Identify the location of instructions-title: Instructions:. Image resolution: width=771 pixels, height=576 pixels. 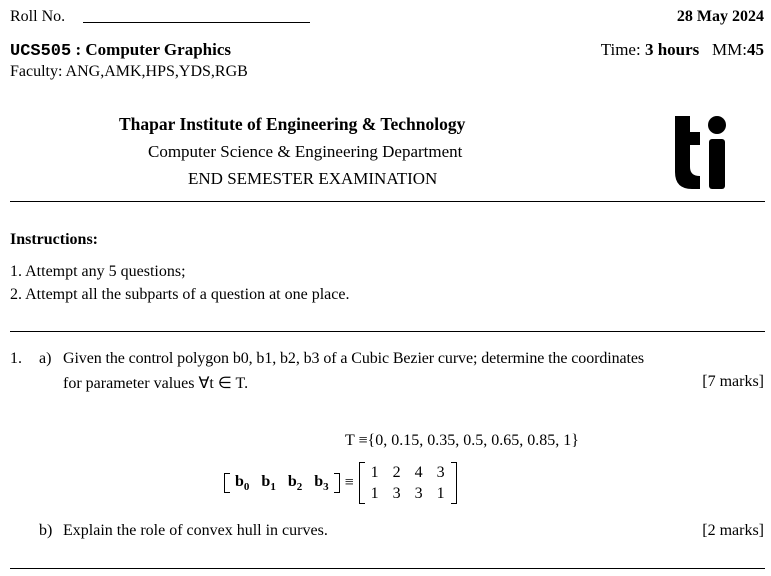
(54, 239).